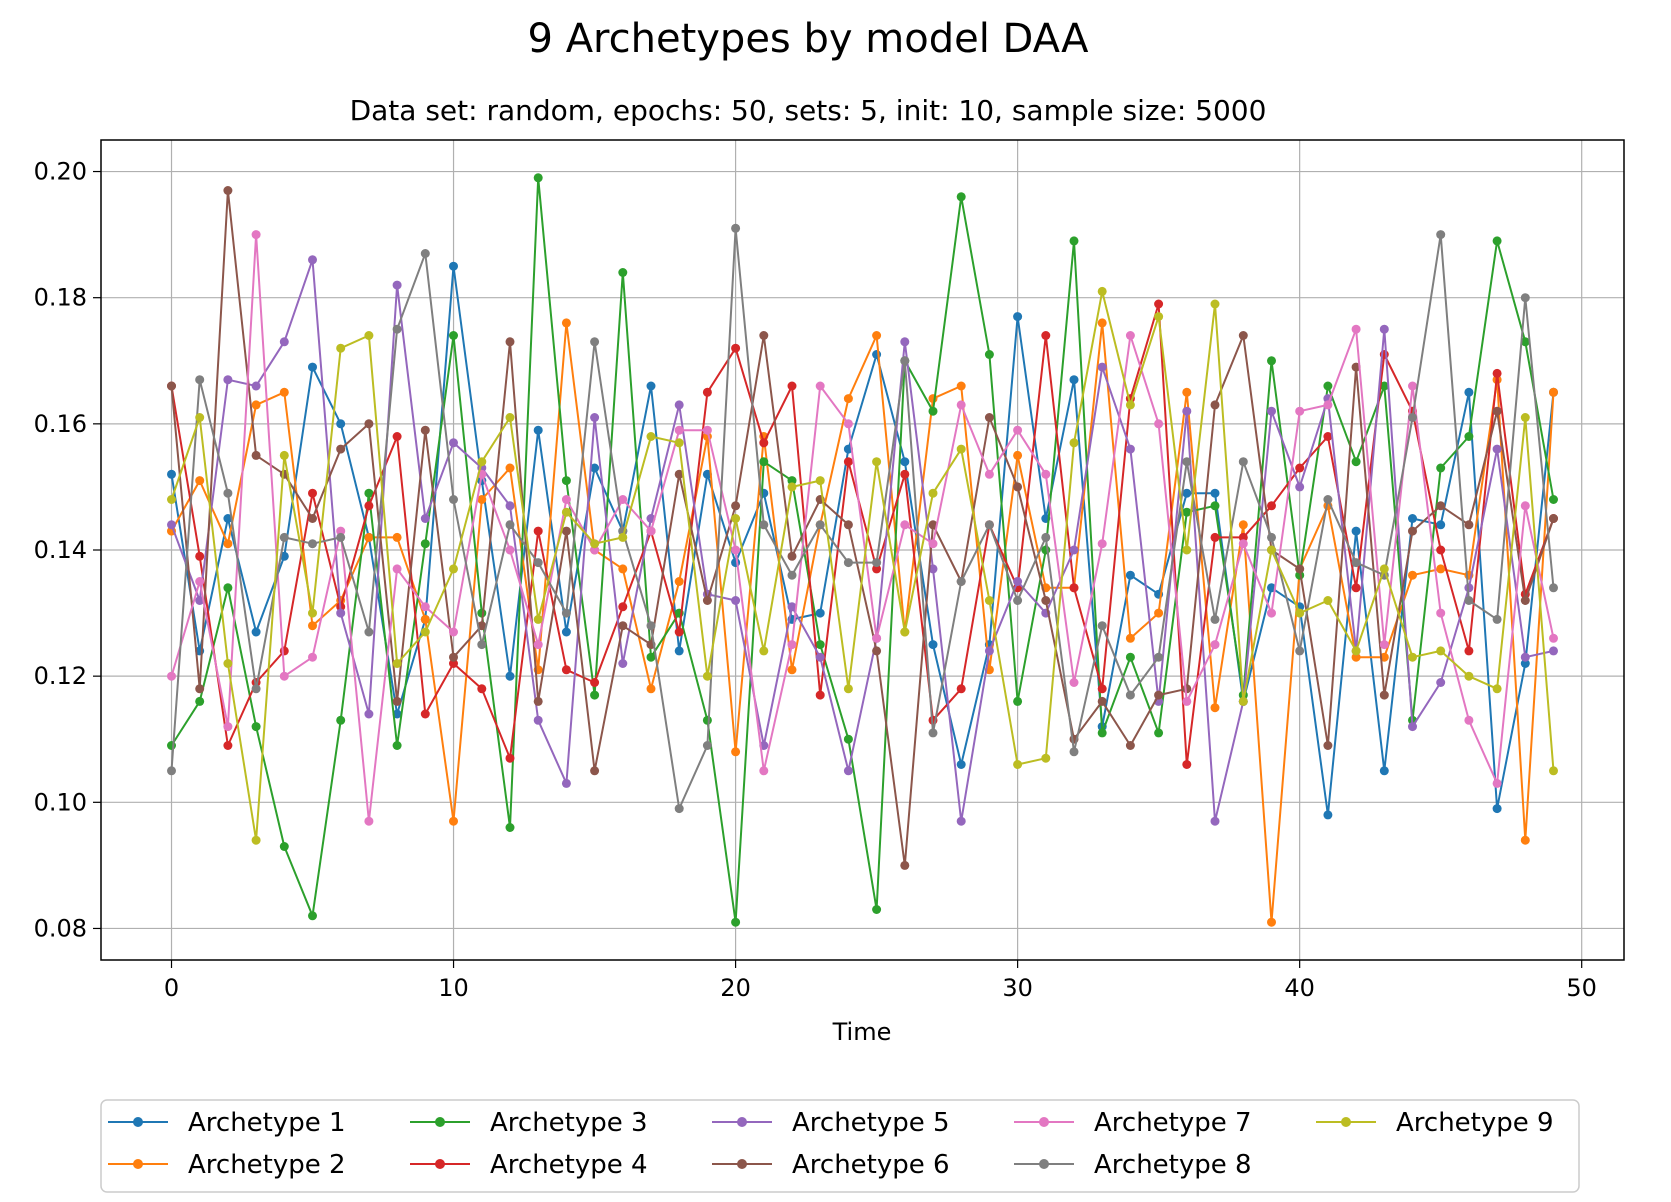  Describe the element at coordinates (529, 1165) in the screenshot. I see `legend-item: Archetype 4` at that location.